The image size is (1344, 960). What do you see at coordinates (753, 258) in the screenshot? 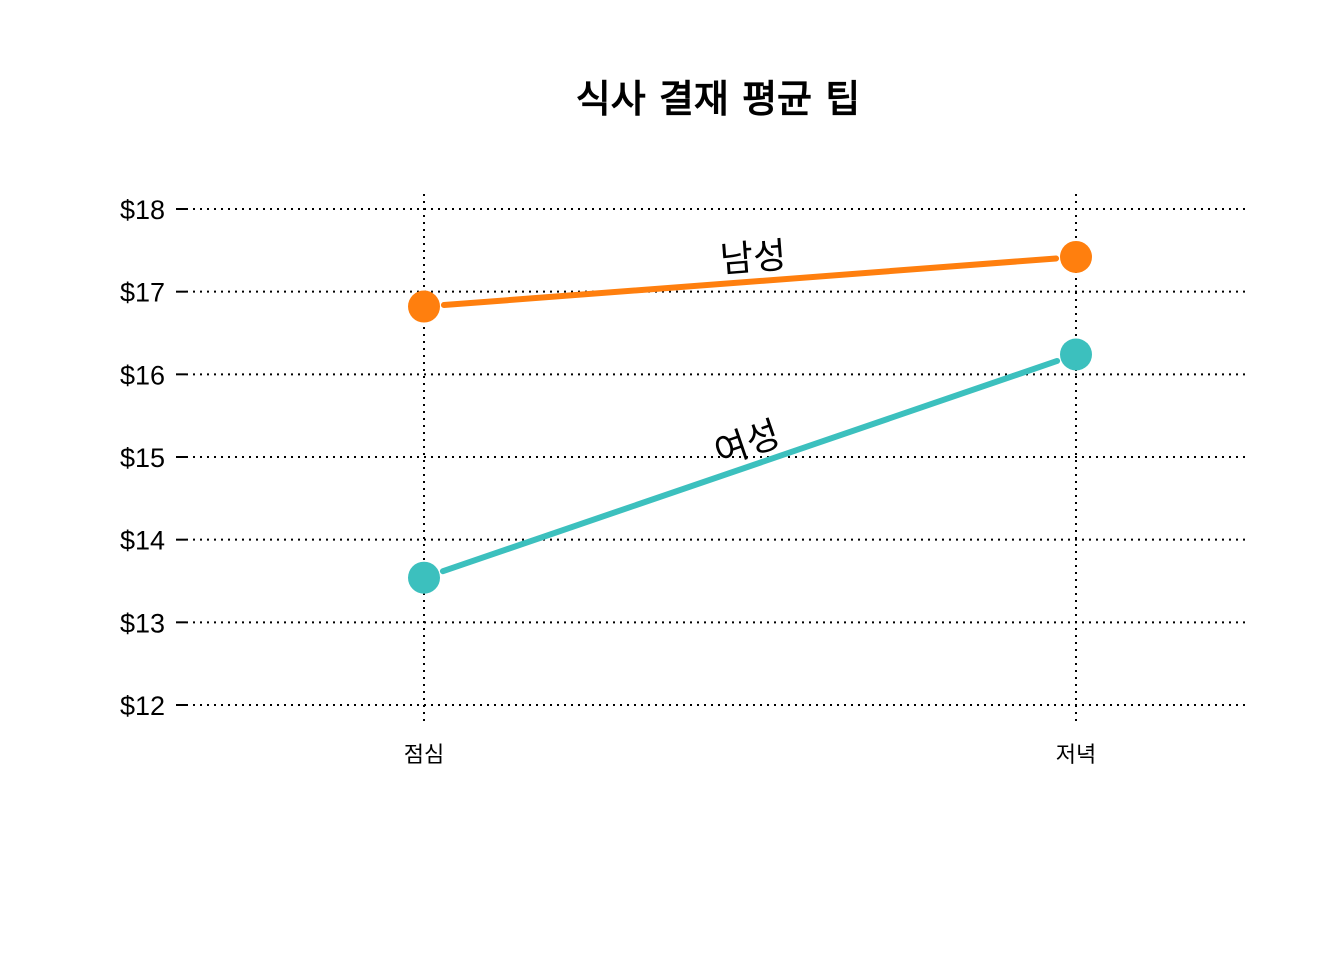
I see `series-label: 남성` at bounding box center [753, 258].